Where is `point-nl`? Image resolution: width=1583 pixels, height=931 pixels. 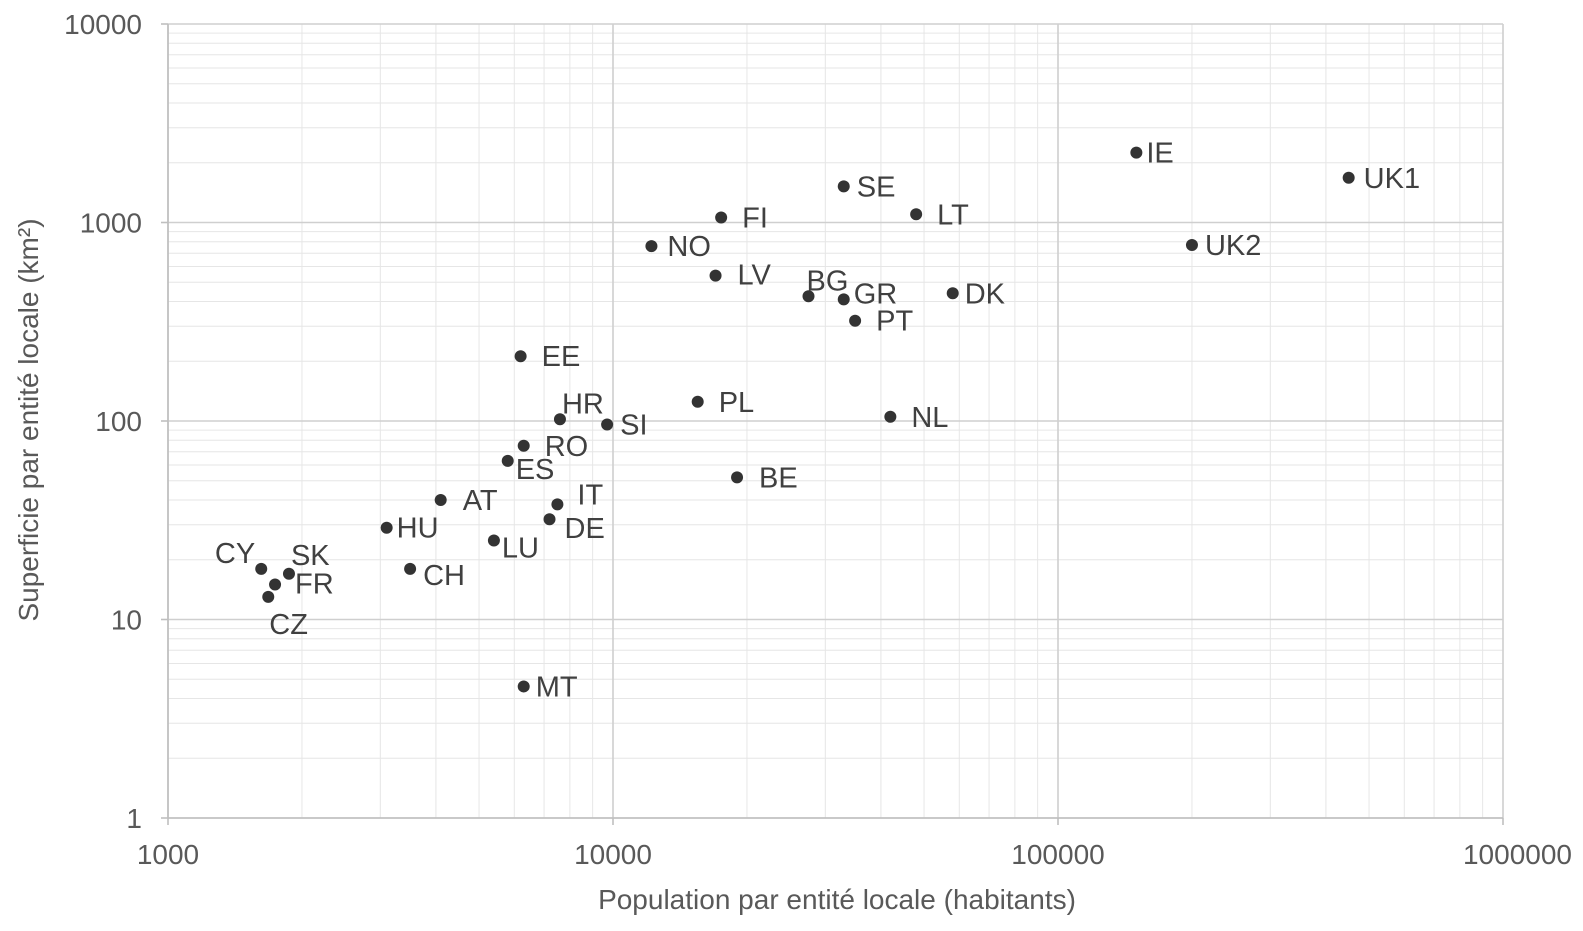
point-nl is located at coordinates (890, 416).